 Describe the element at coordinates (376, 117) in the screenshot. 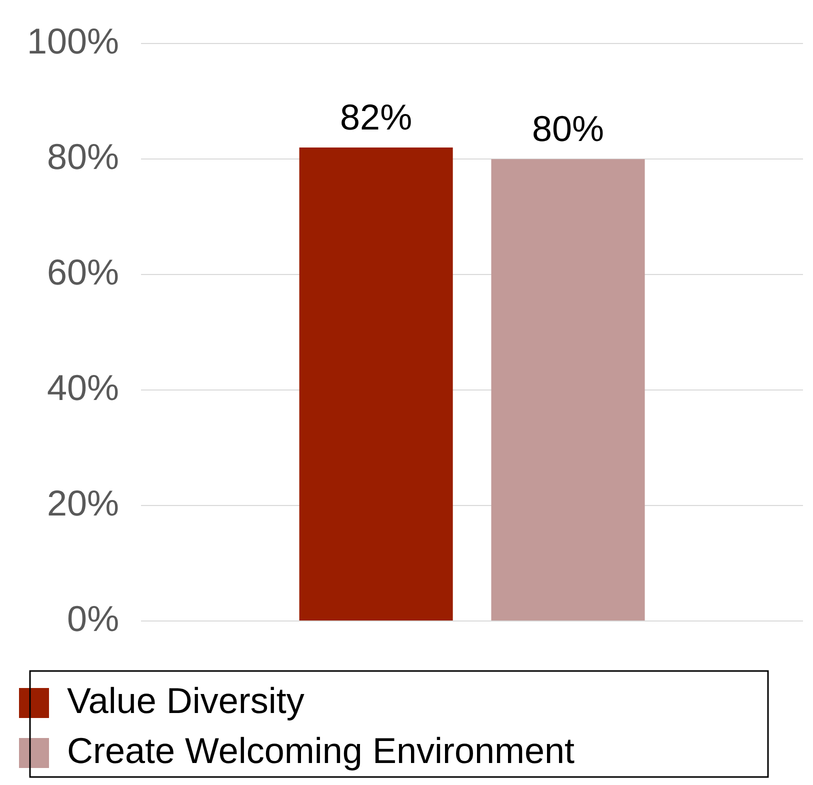

I see `data-label: 82%` at that location.